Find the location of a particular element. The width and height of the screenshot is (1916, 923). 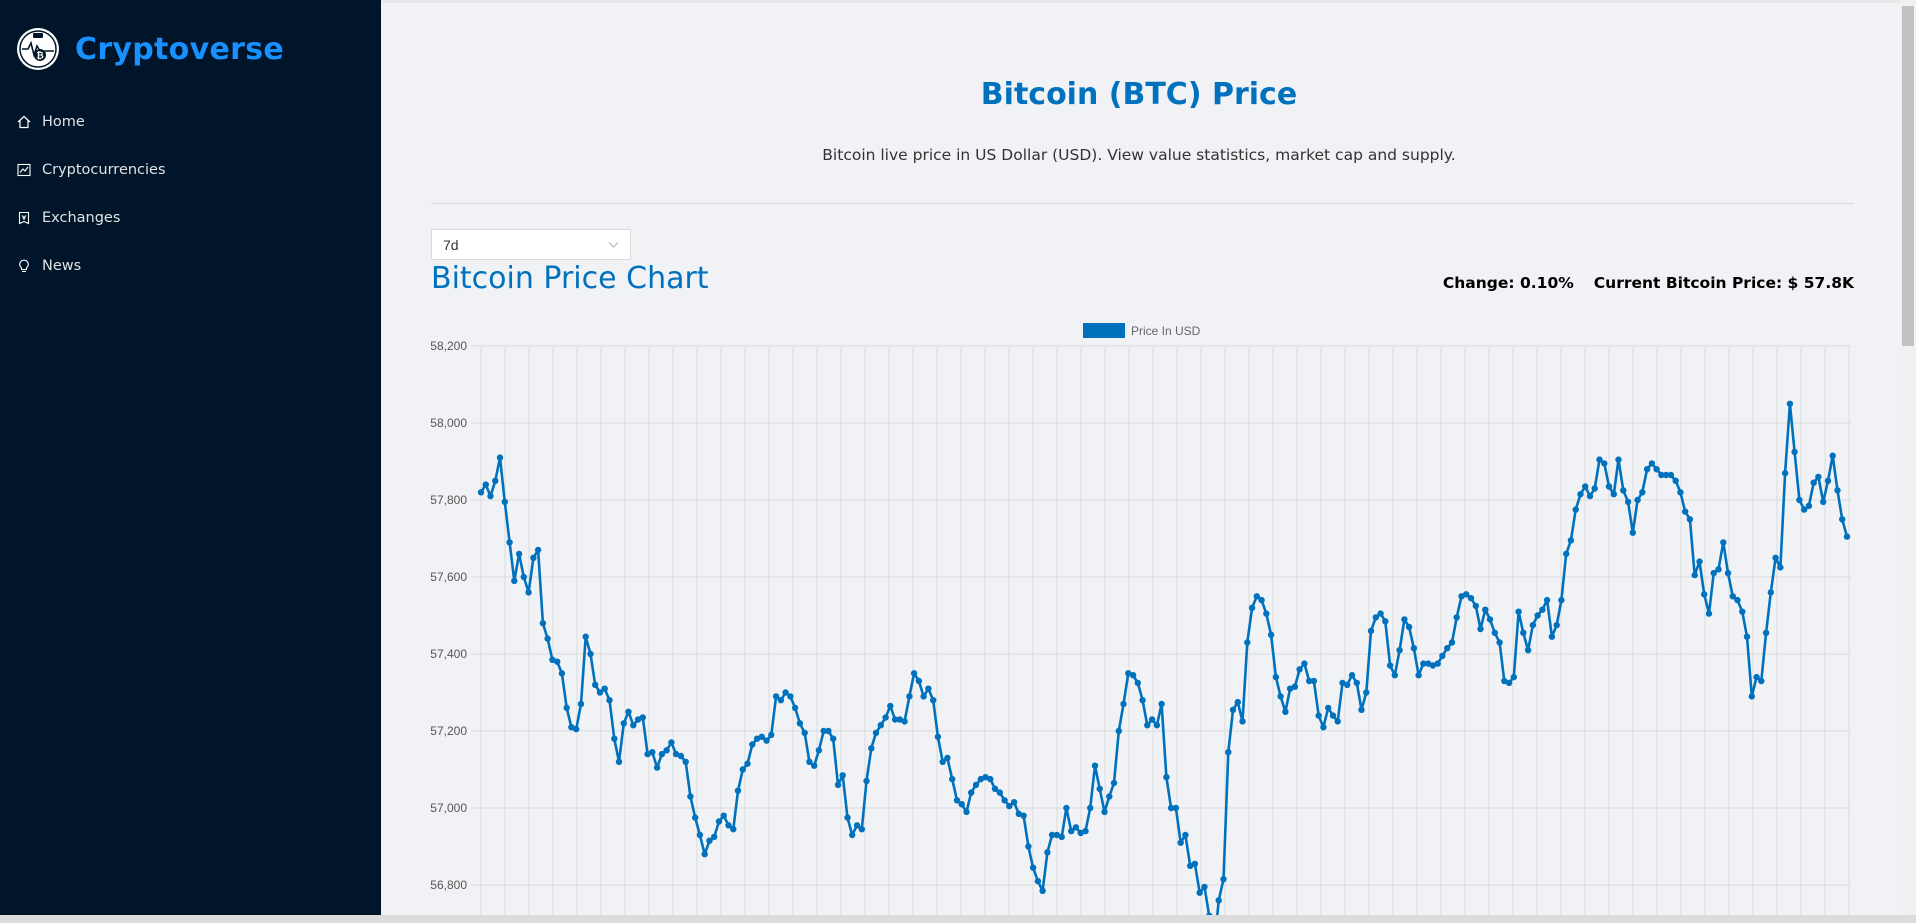

nav-item-cryptocurrencies: Cryptocurrencies is located at coordinates (190, 170).